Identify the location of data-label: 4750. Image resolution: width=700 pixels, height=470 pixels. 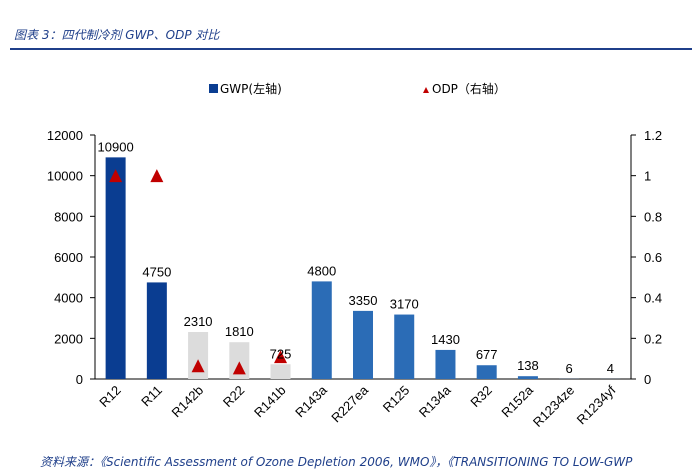
(156, 271).